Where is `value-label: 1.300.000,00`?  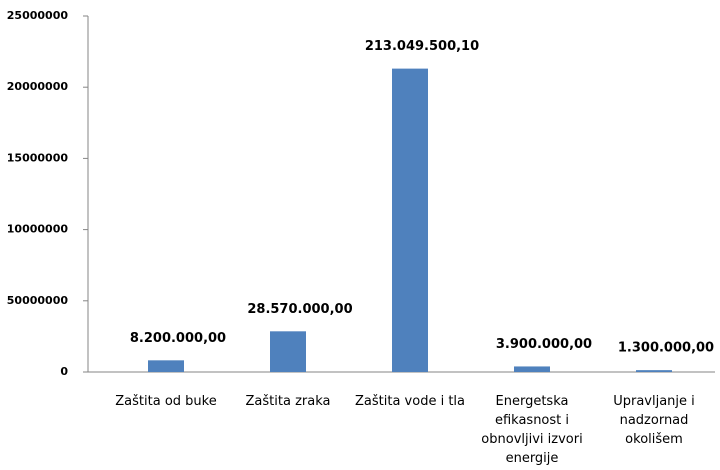 value-label: 1.300.000,00 is located at coordinates (666, 348).